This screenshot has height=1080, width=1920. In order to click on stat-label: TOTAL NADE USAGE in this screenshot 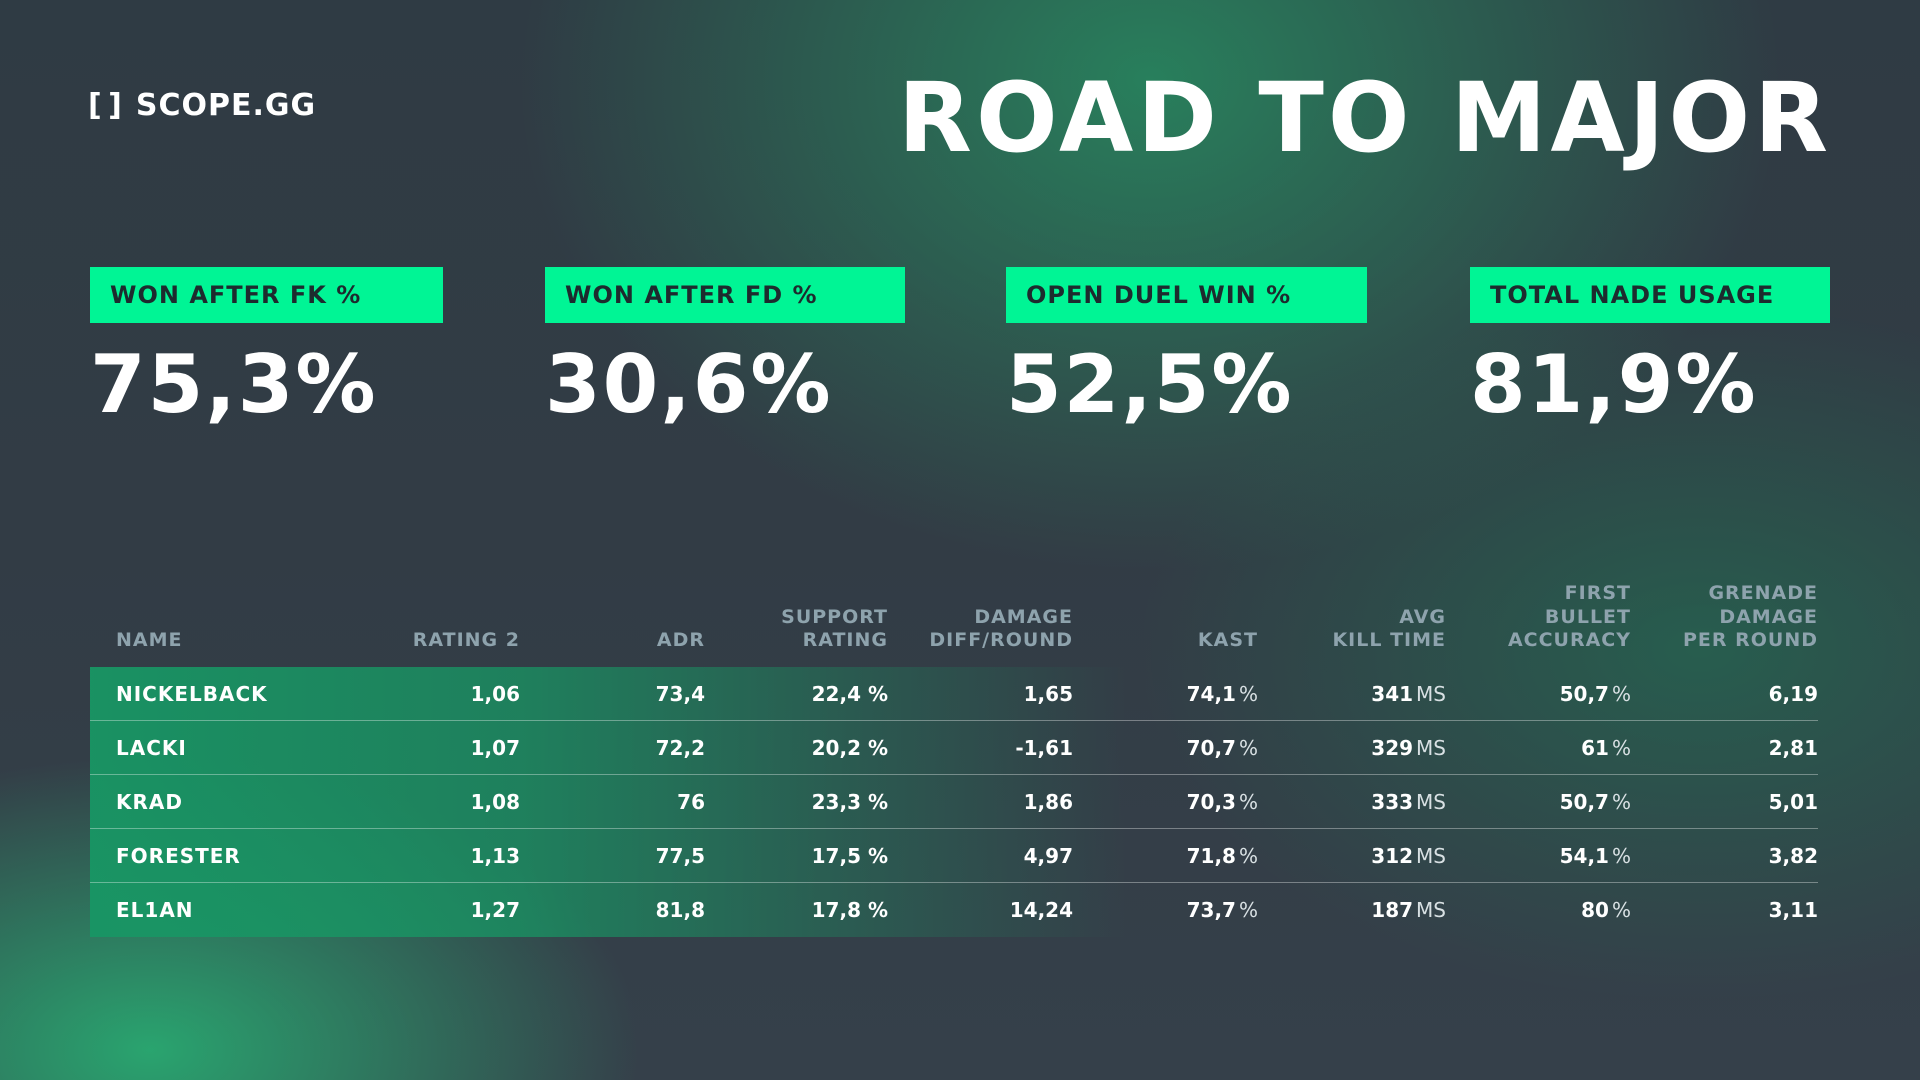, I will do `click(1650, 295)`.